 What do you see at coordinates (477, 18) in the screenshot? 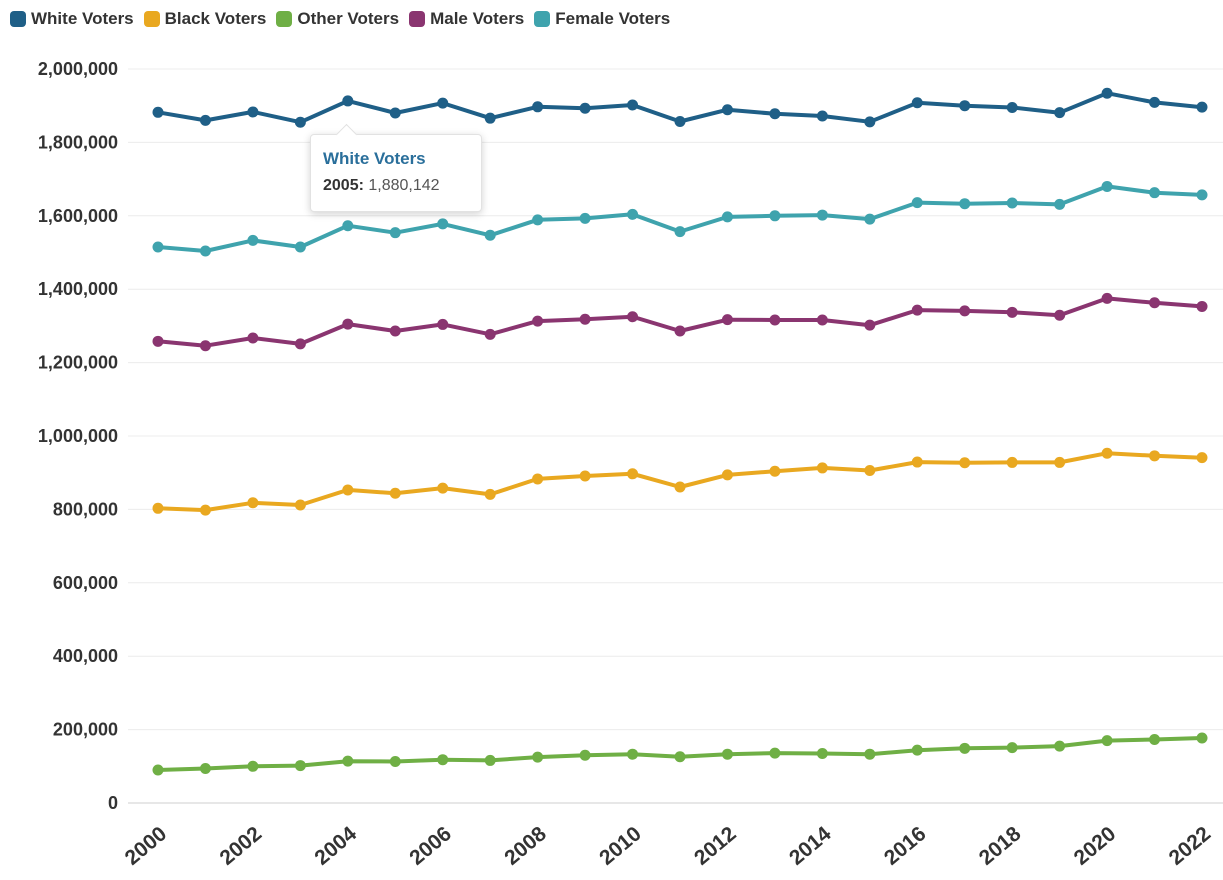
I see `legend-label-male-voters: Male Voters` at bounding box center [477, 18].